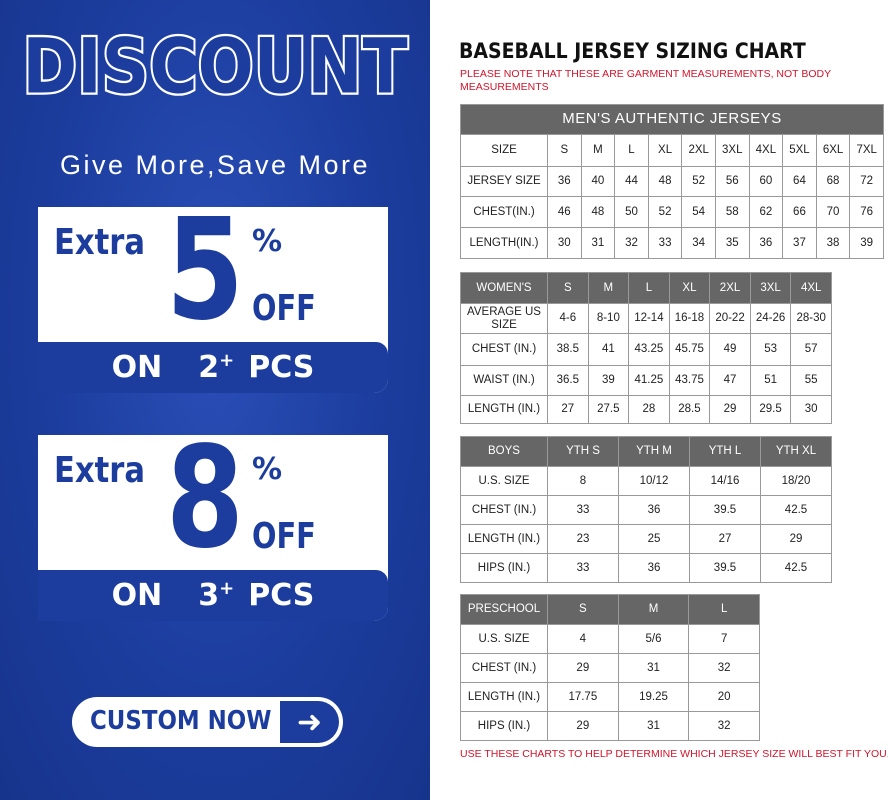  Describe the element at coordinates (833, 212) in the screenshot. I see `table-cell: 70` at that location.